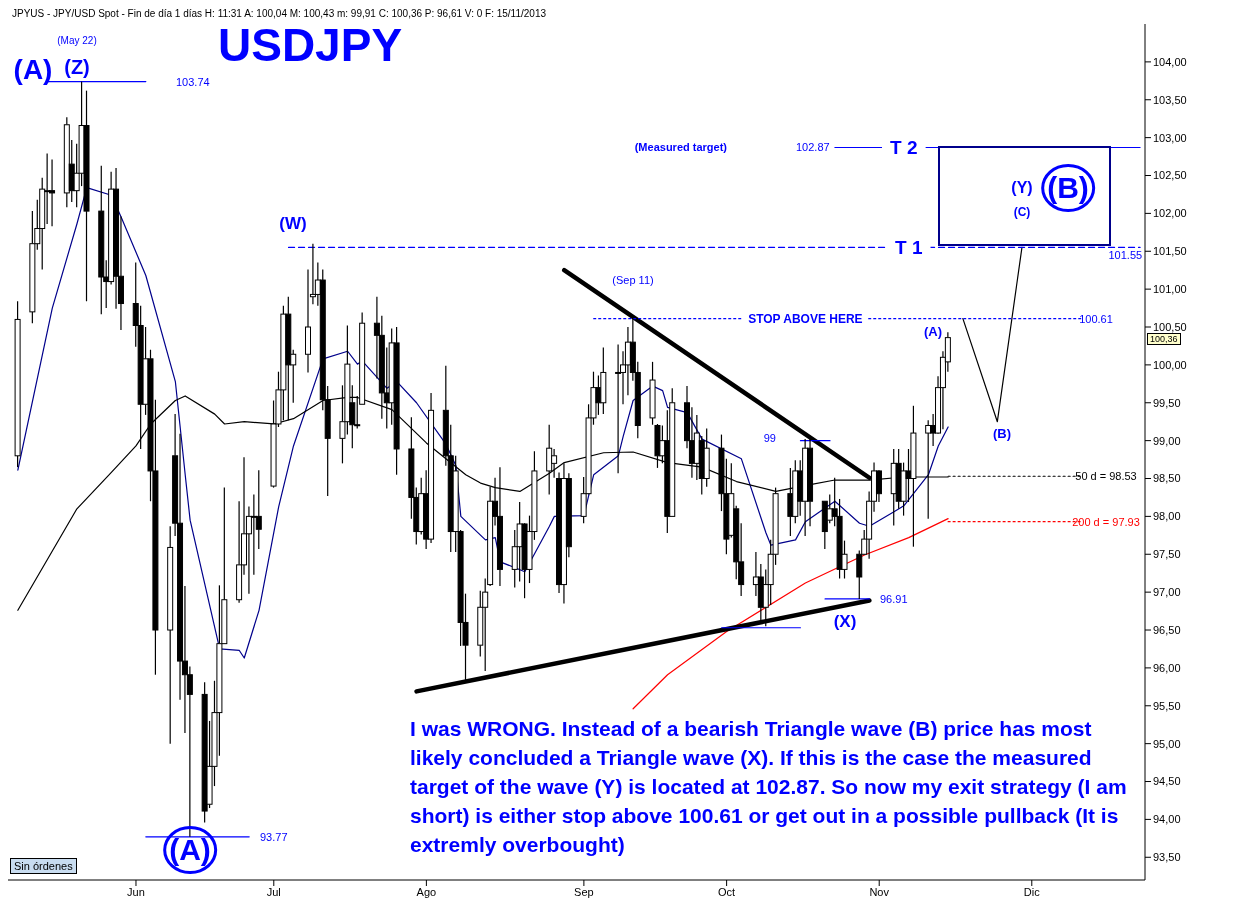 The image size is (1233, 908). Describe the element at coordinates (310, 45) in the screenshot. I see `chart-title: USDJPY` at that location.